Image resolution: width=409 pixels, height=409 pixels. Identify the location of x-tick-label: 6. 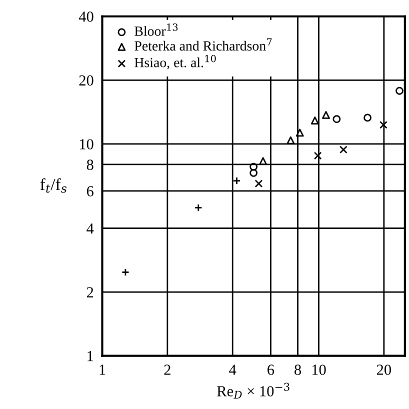
(271, 369).